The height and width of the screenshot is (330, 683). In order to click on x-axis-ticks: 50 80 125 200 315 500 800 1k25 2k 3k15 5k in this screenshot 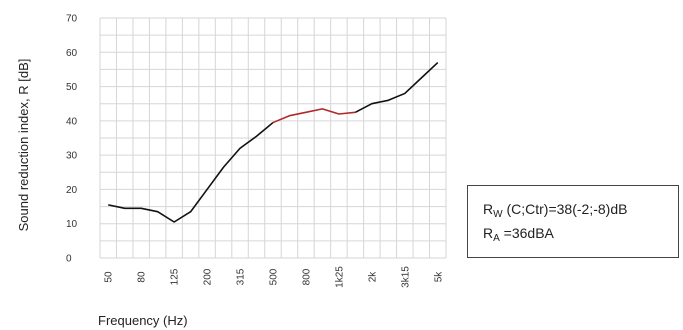, I will do `click(274, 277)`.